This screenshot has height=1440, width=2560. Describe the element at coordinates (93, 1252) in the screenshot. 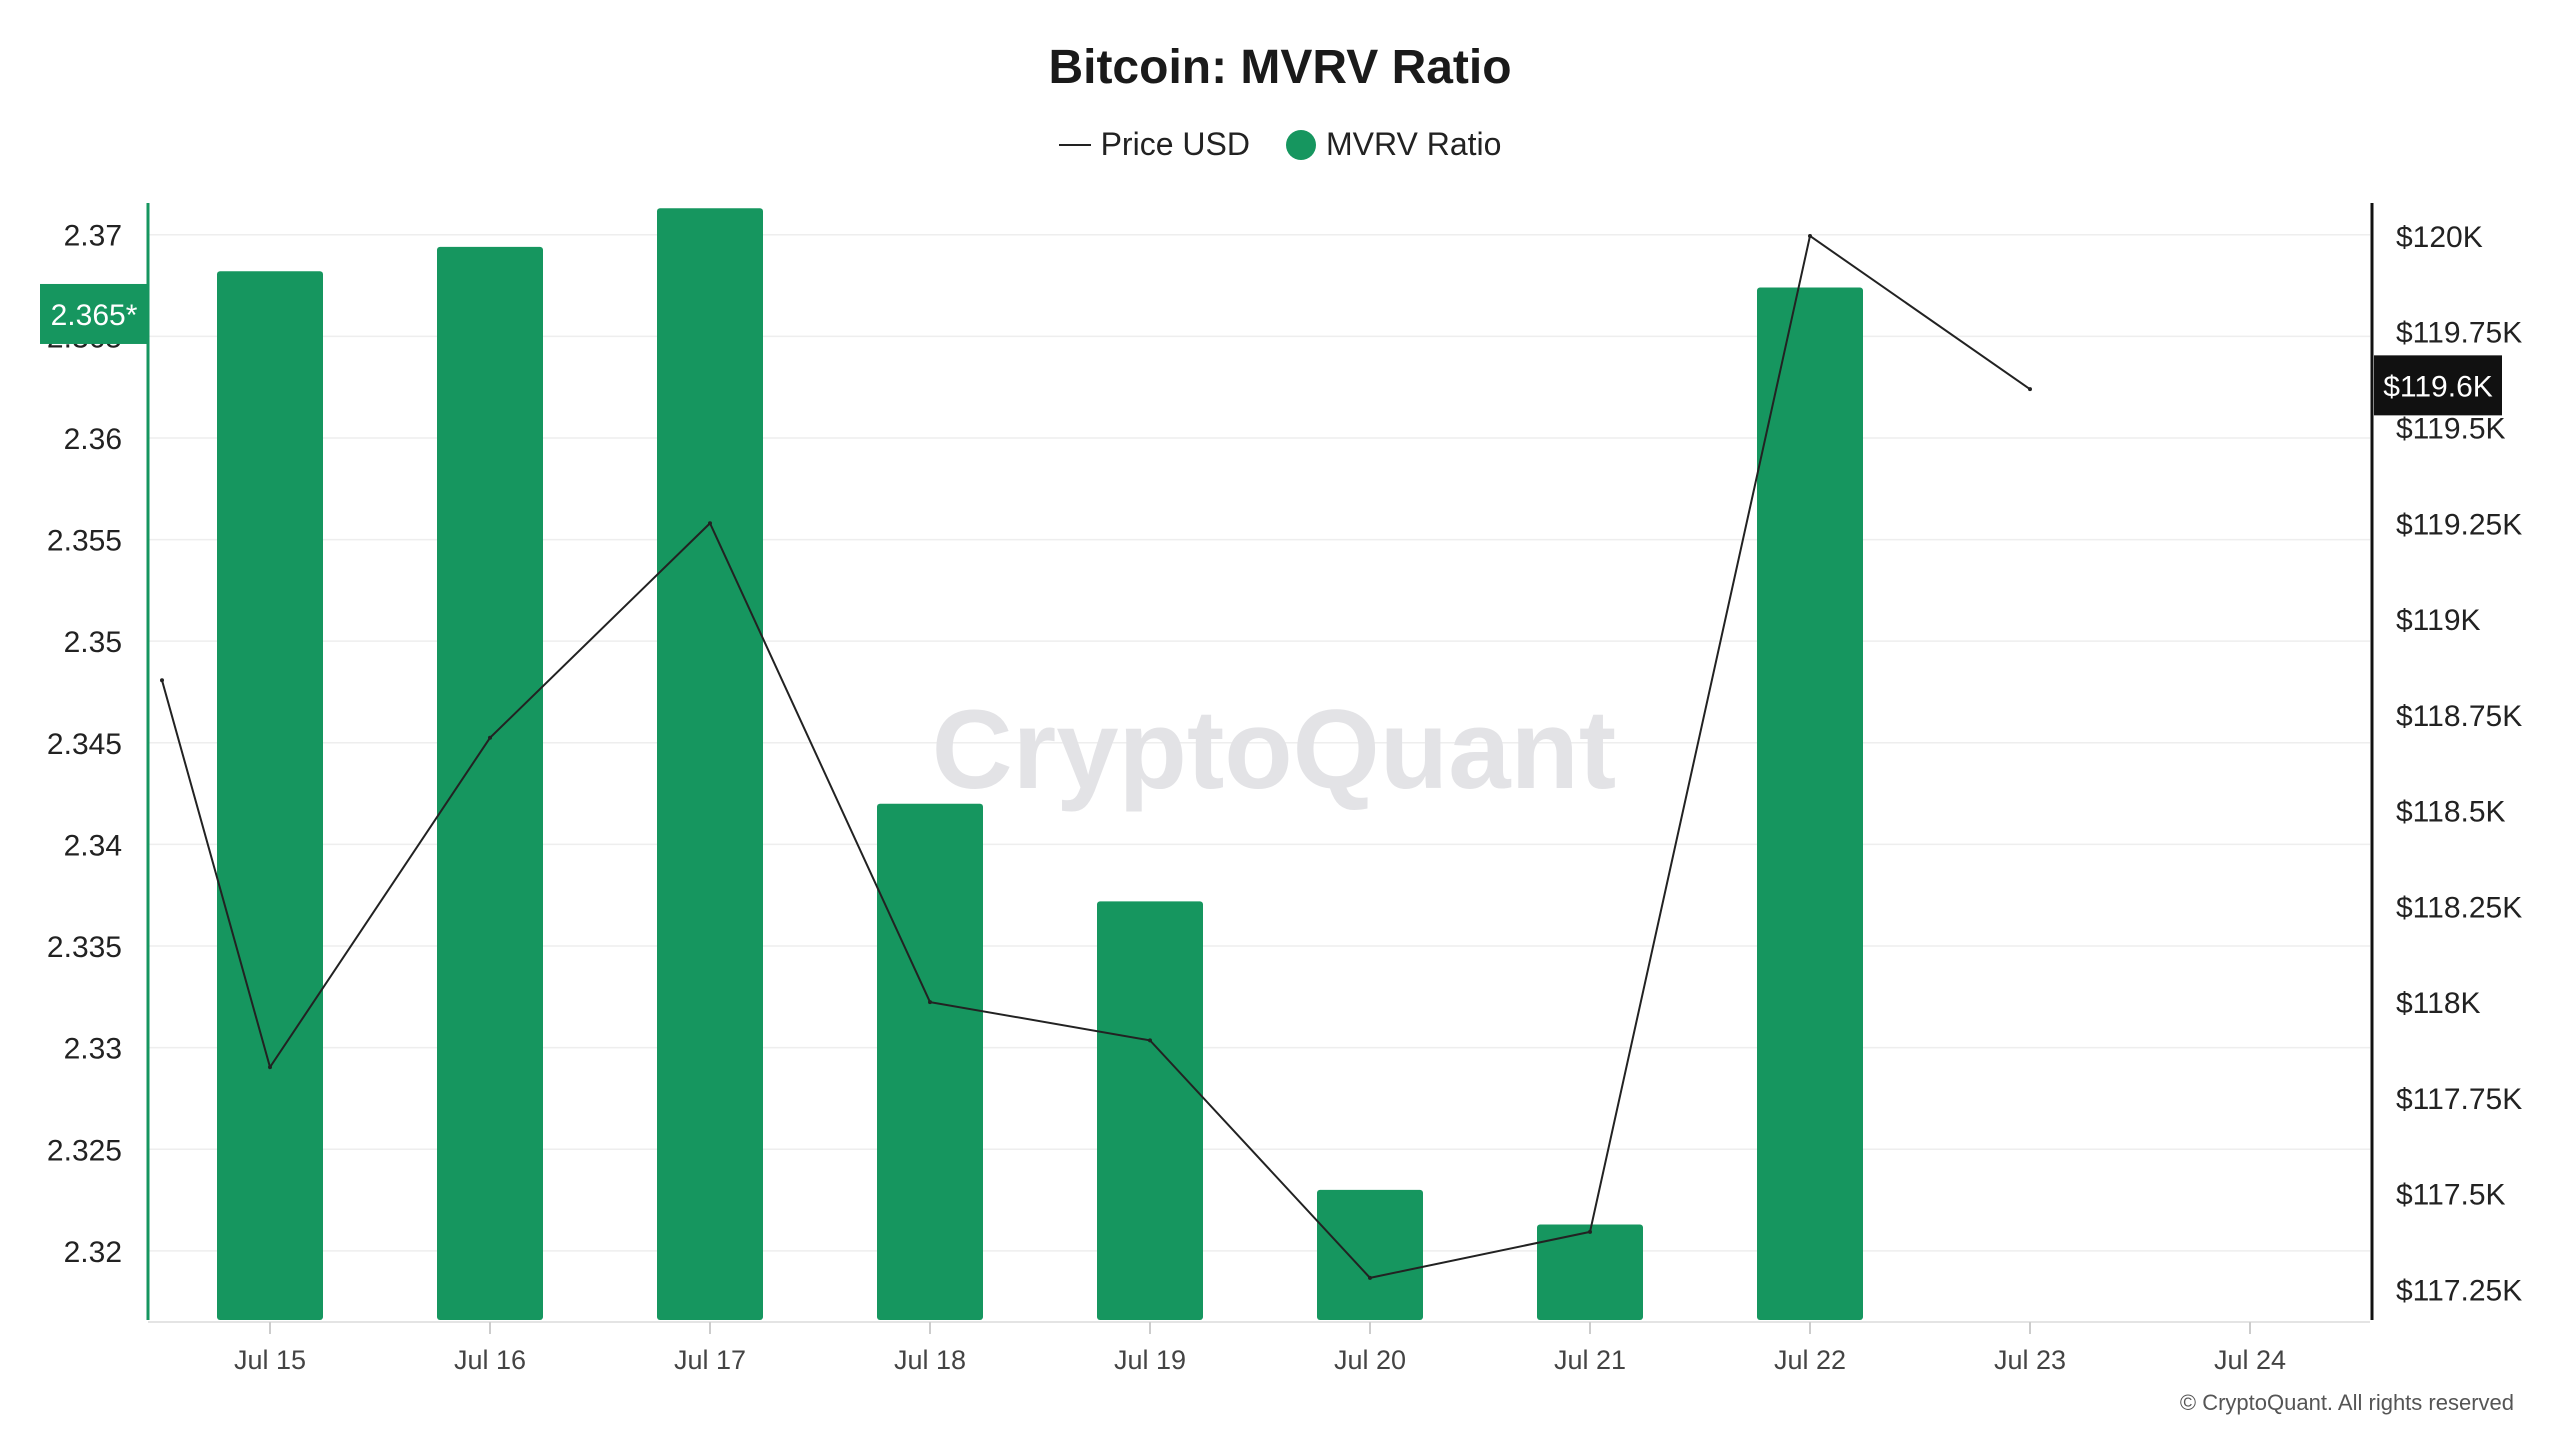

I see `left-tick-label: 2.32` at that location.